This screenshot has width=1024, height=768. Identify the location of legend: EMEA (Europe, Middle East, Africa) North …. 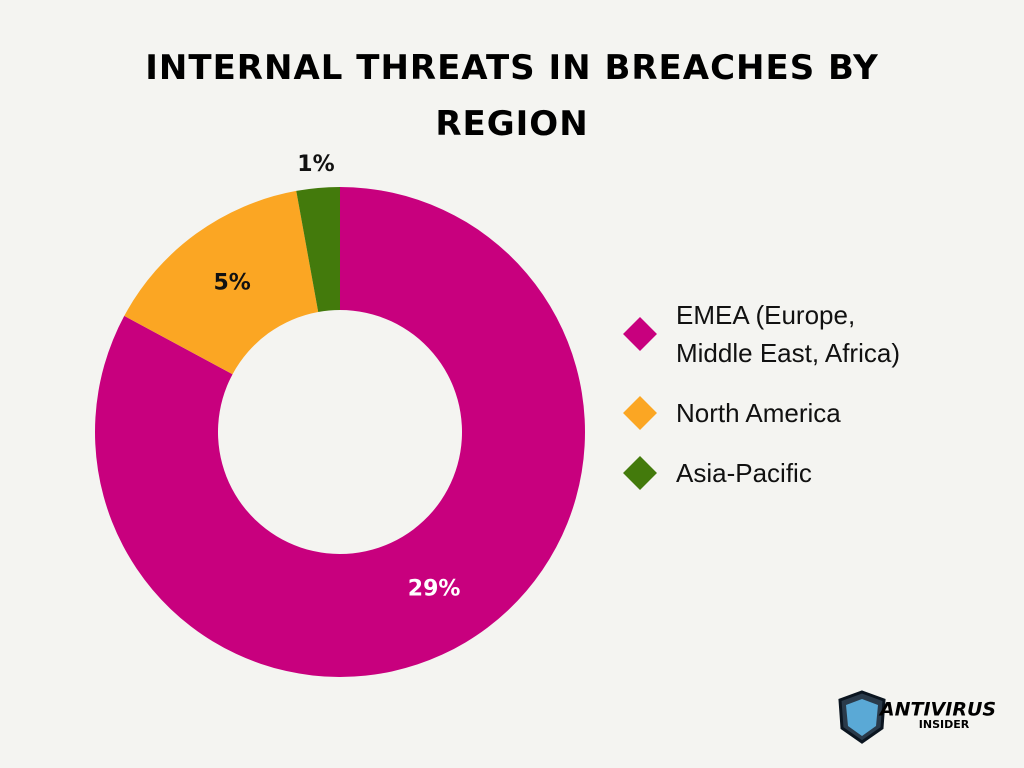
(772, 405).